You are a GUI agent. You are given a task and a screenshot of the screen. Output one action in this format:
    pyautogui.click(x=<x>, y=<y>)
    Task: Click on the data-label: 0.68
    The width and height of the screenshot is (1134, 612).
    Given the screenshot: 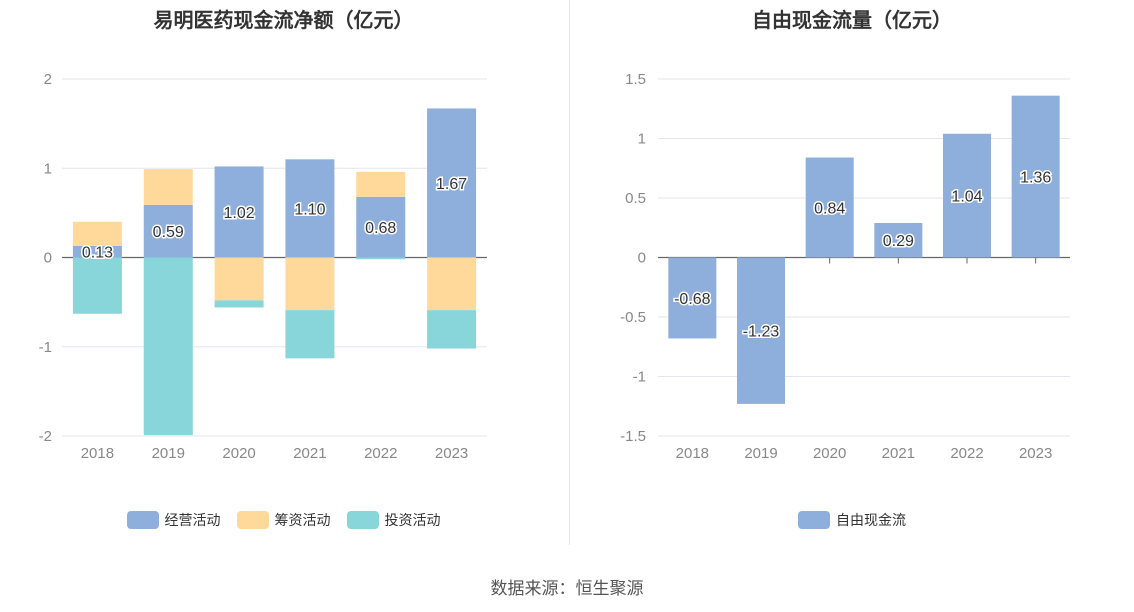 What is the action you would take?
    pyautogui.click(x=380, y=228)
    